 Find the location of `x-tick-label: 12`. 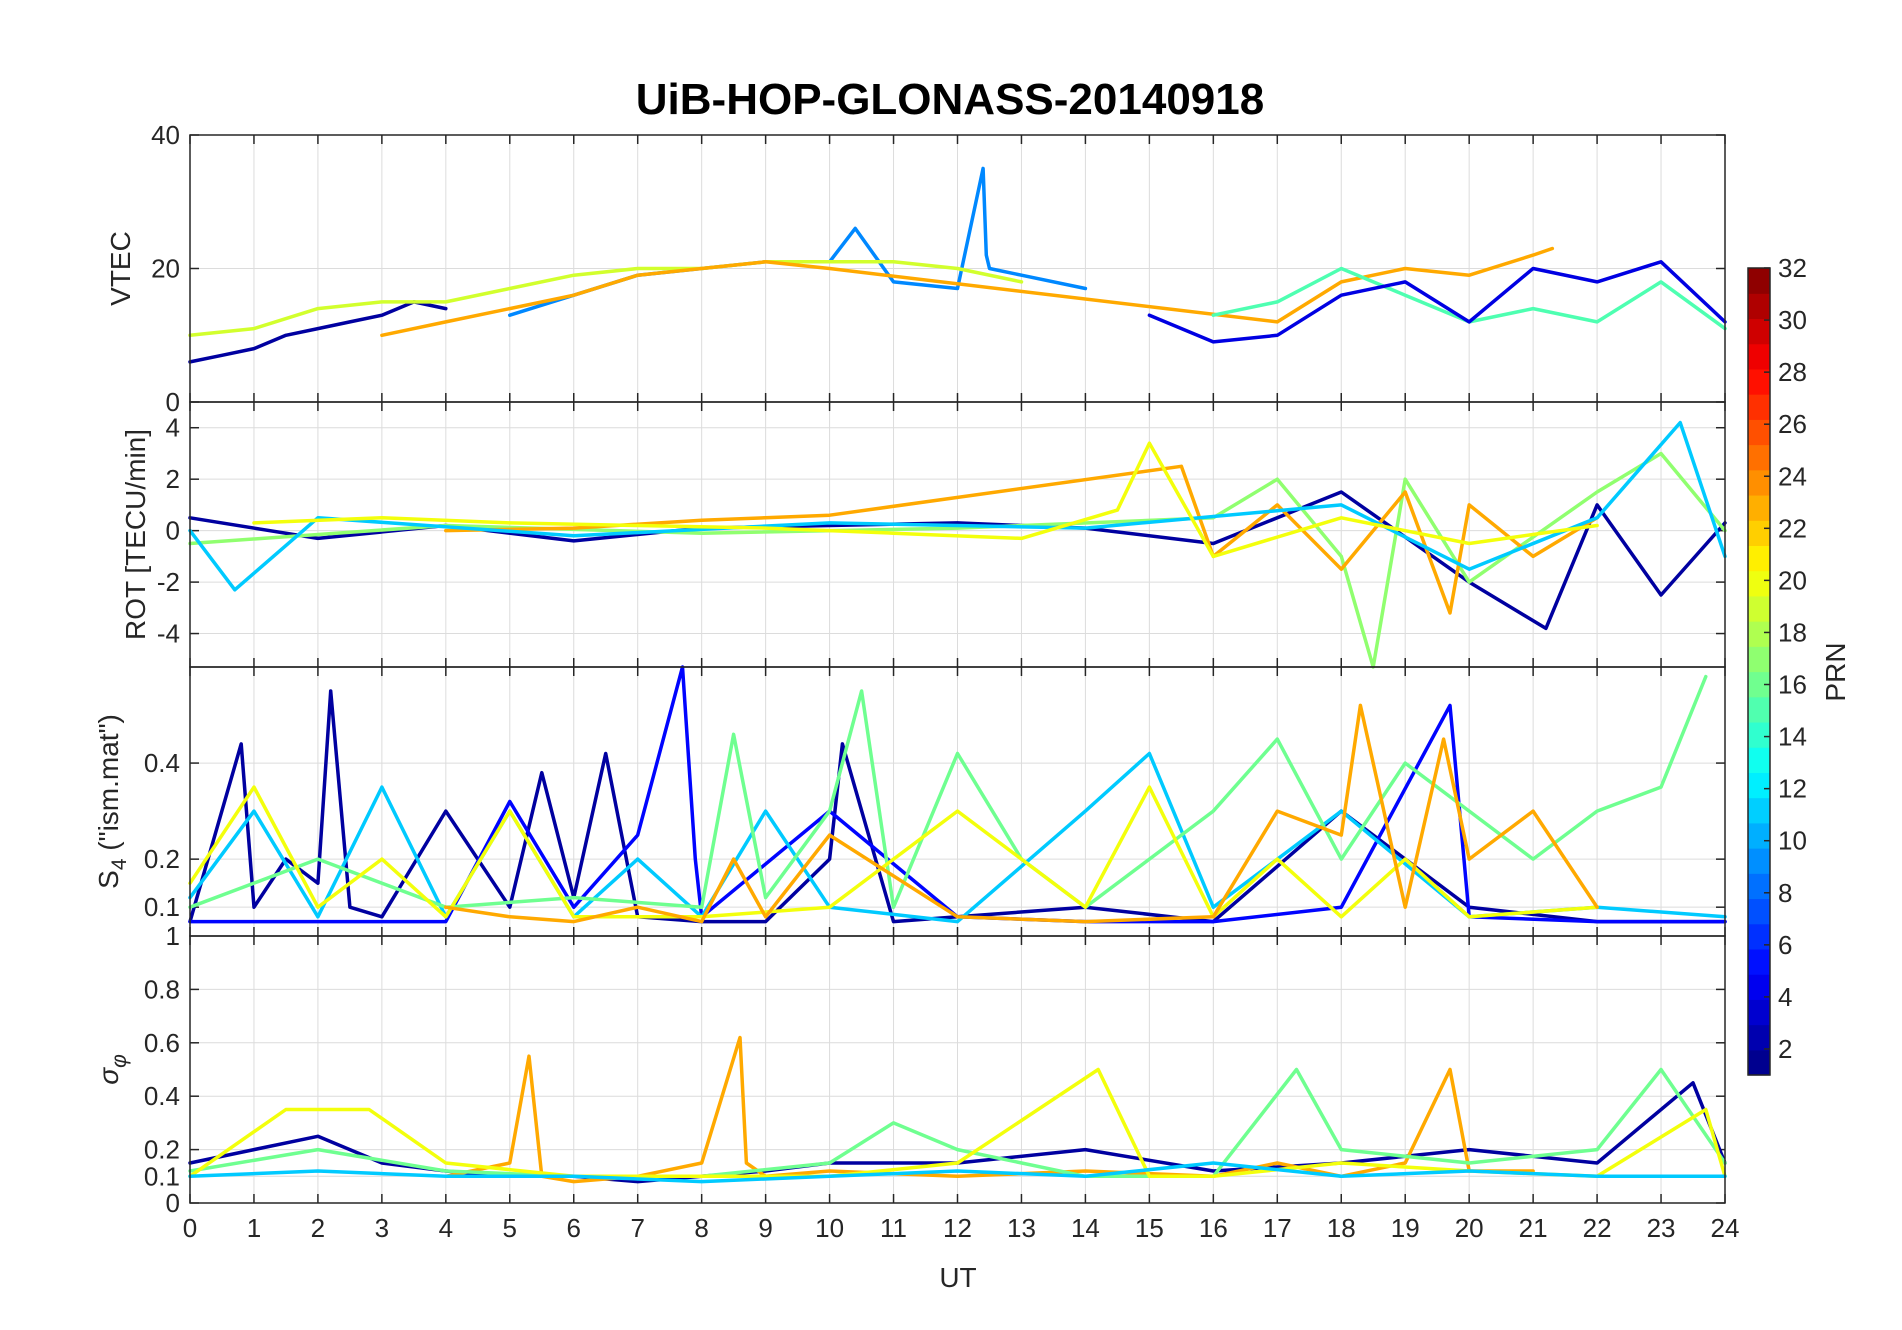

x-tick-label: 12 is located at coordinates (957, 1228).